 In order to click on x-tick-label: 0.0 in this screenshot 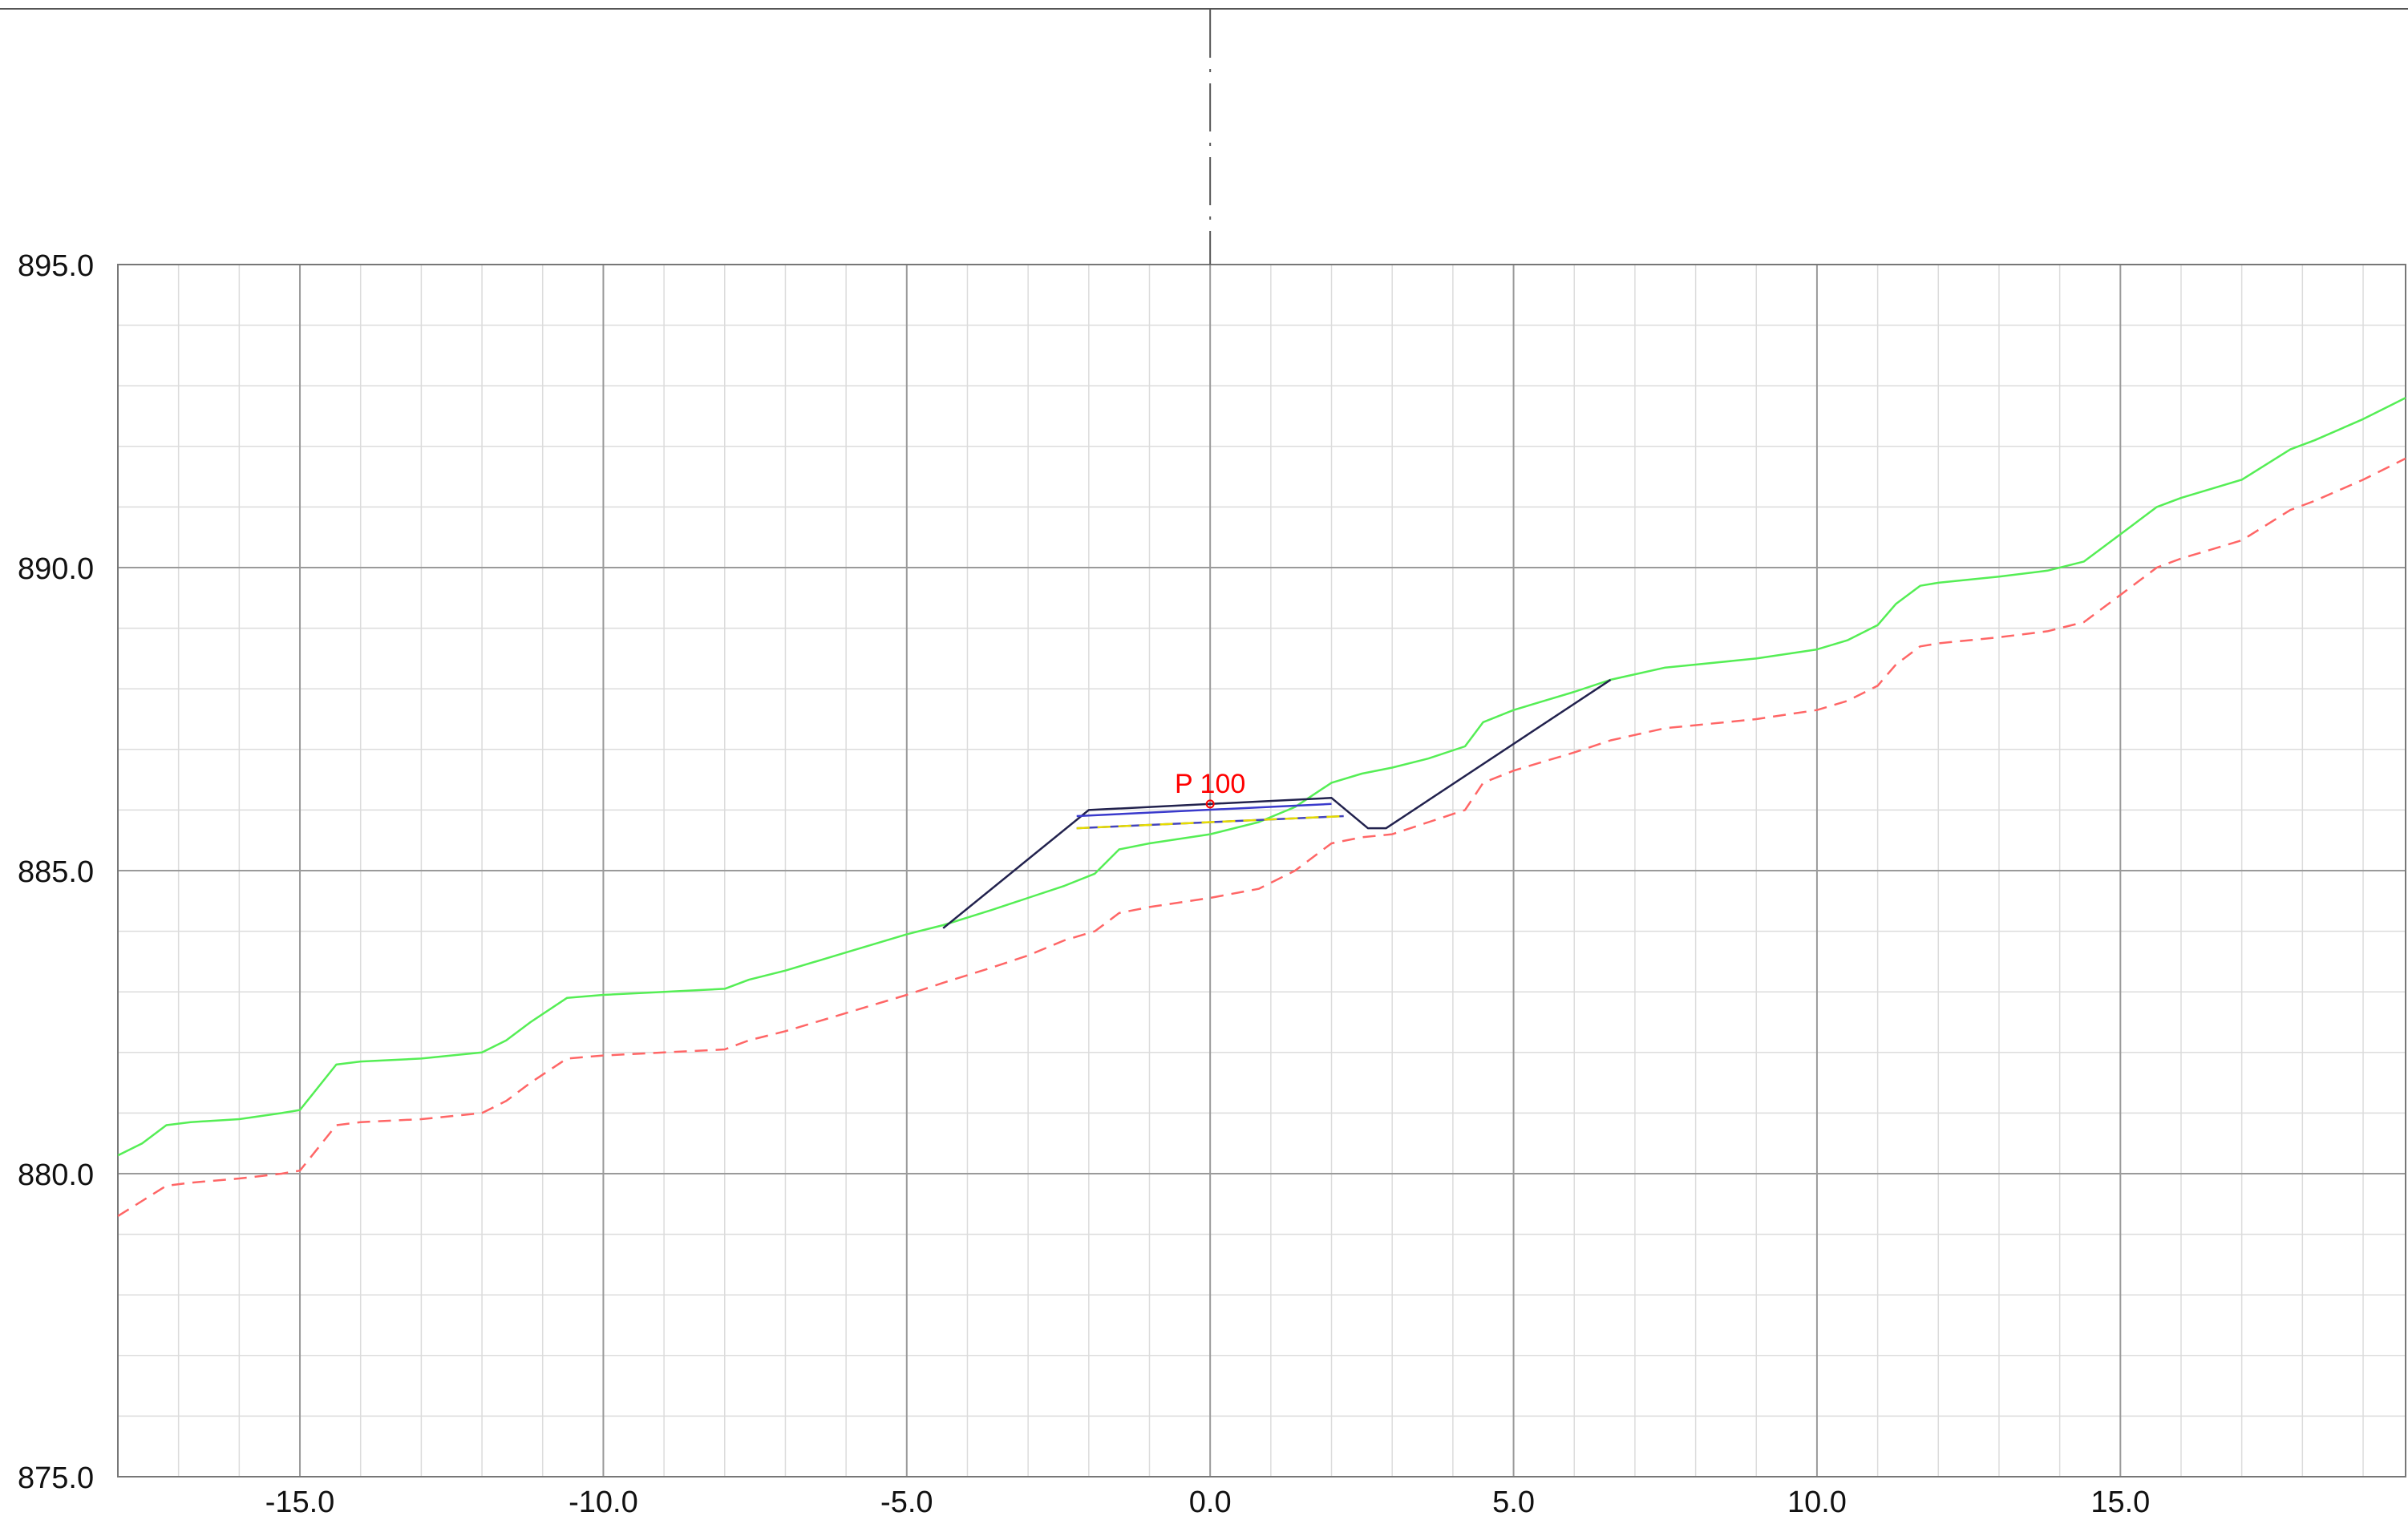, I will do `click(1210, 1502)`.